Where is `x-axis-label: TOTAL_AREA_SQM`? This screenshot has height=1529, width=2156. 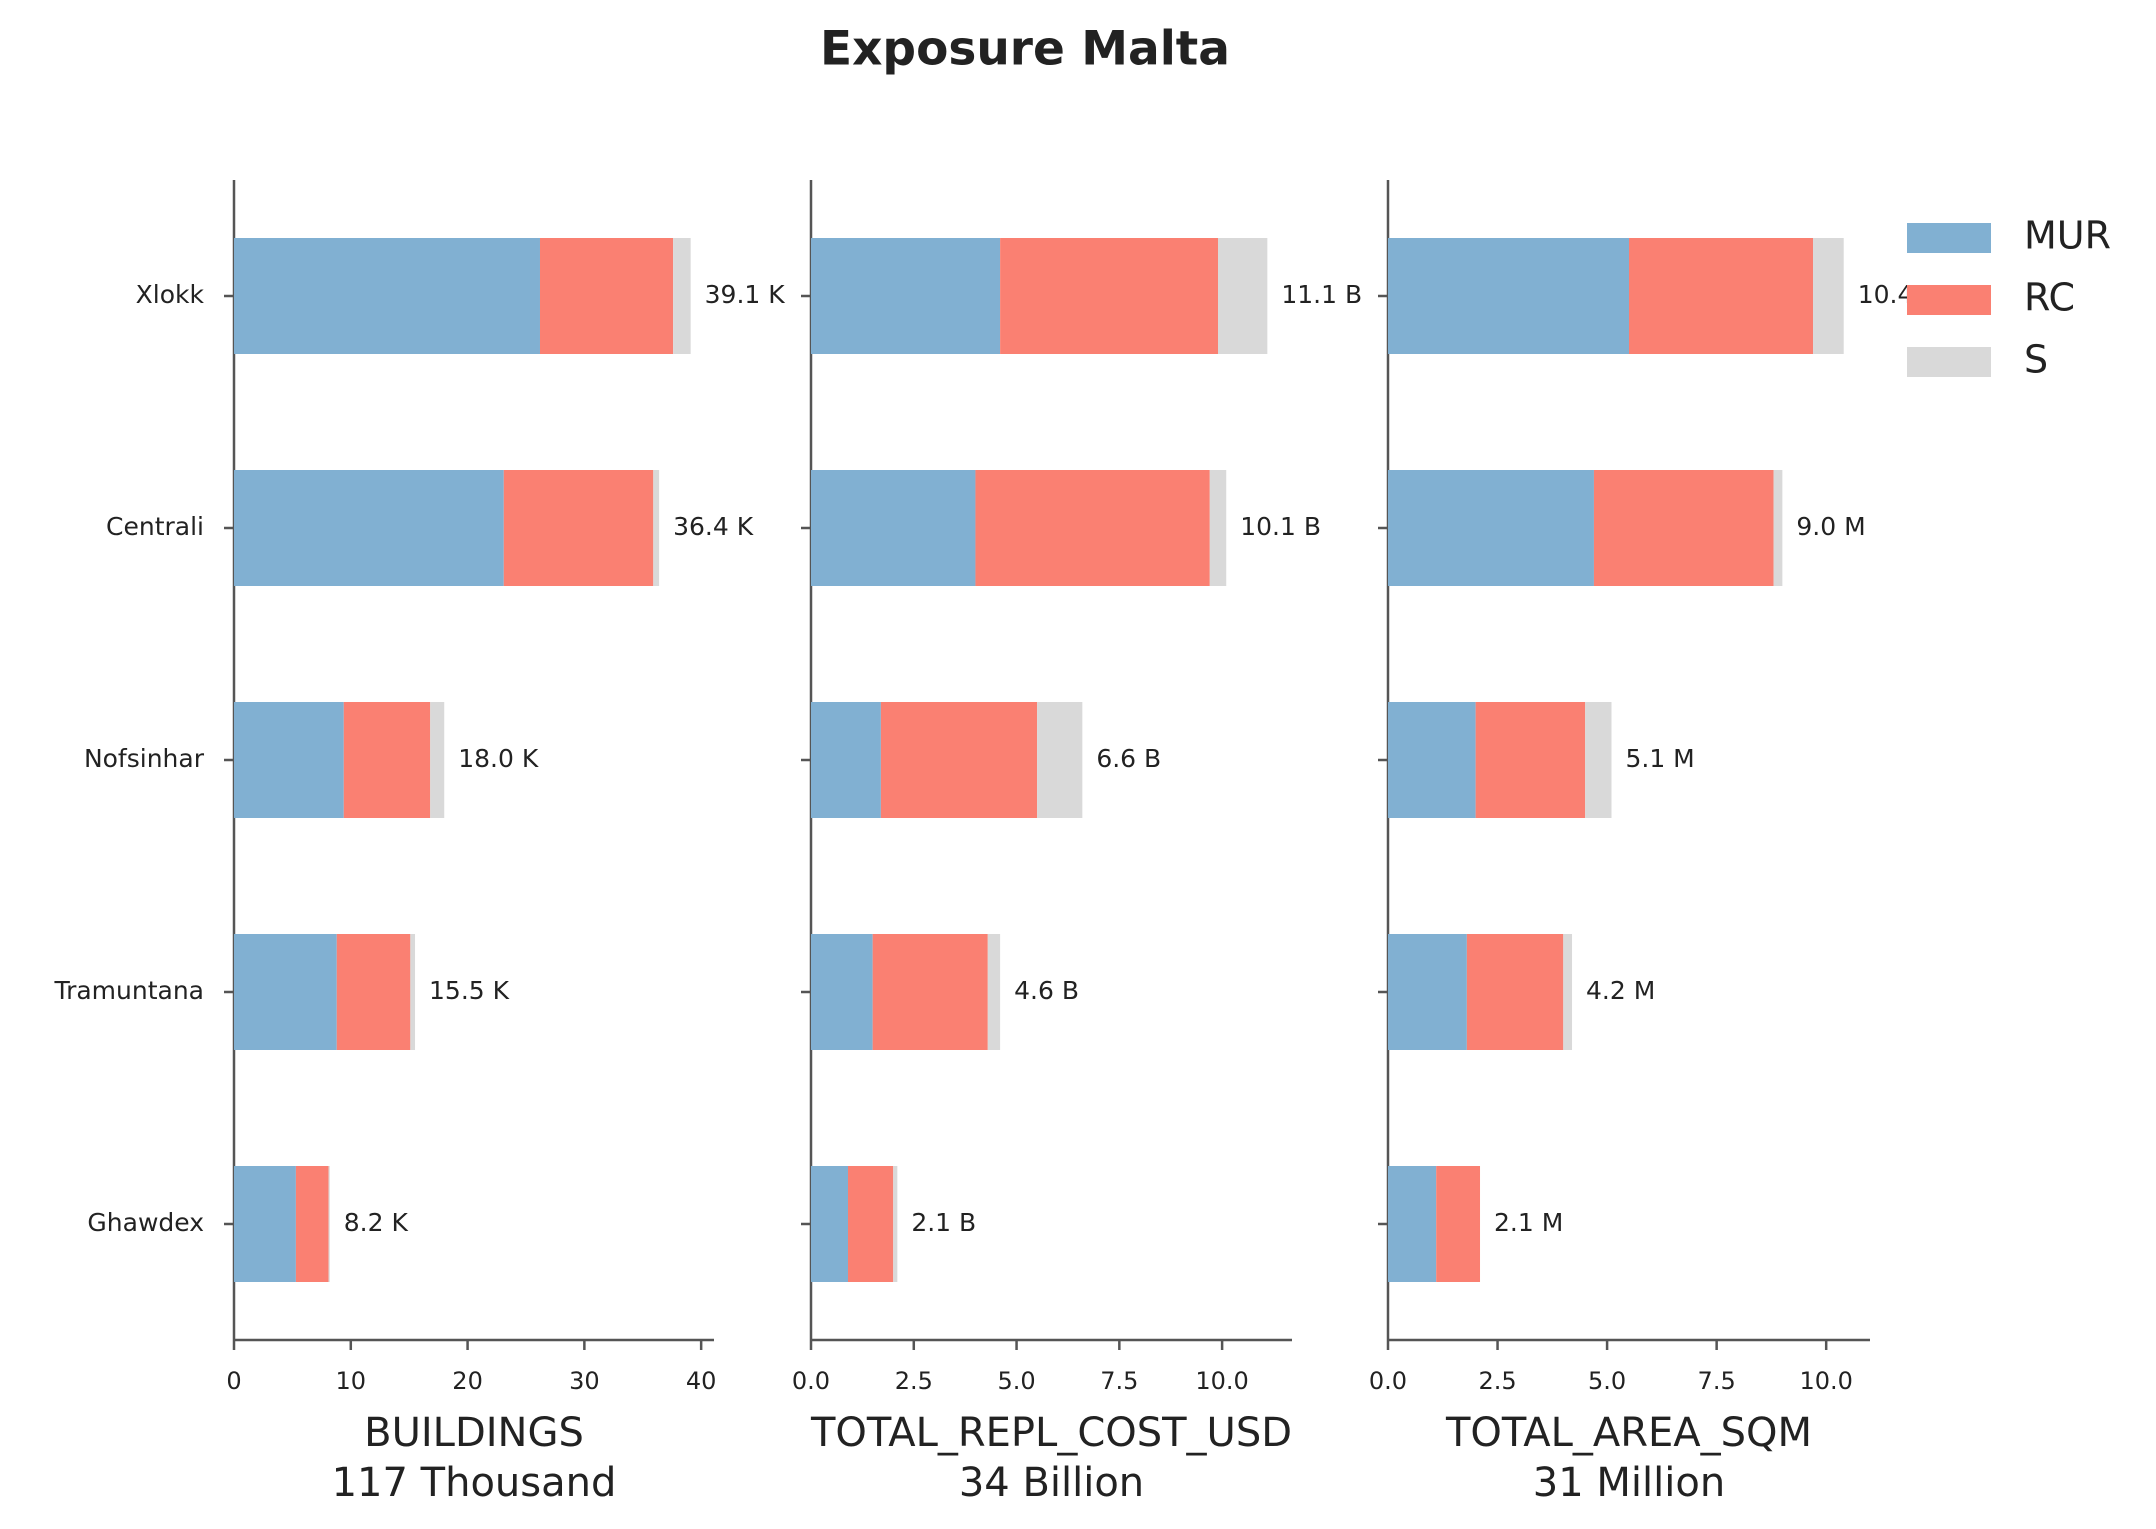
x-axis-label: TOTAL_AREA_SQM is located at coordinates (1628, 1433).